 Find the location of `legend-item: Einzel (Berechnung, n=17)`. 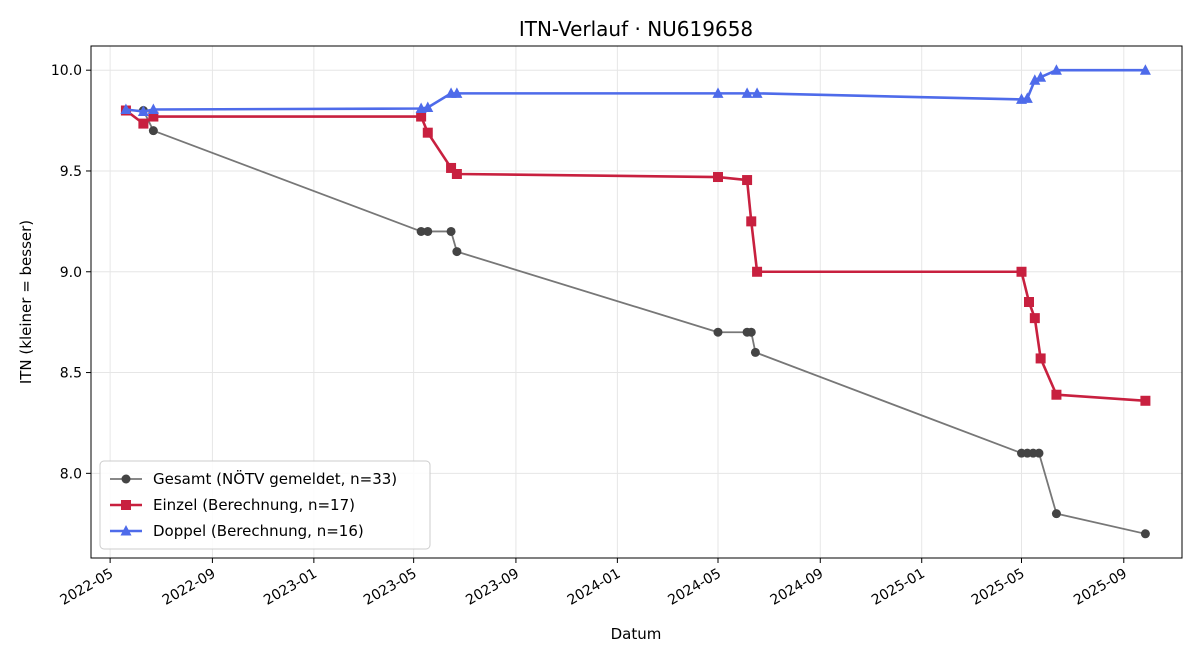

legend-item: Einzel (Berechnung, n=17) is located at coordinates (232, 505).